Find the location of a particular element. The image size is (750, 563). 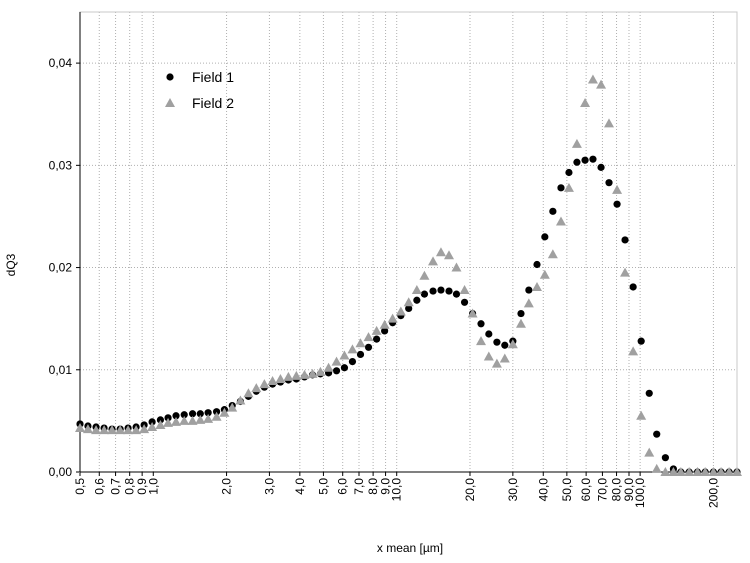

x-tick-label: 0,5 is located at coordinates (80, 486).